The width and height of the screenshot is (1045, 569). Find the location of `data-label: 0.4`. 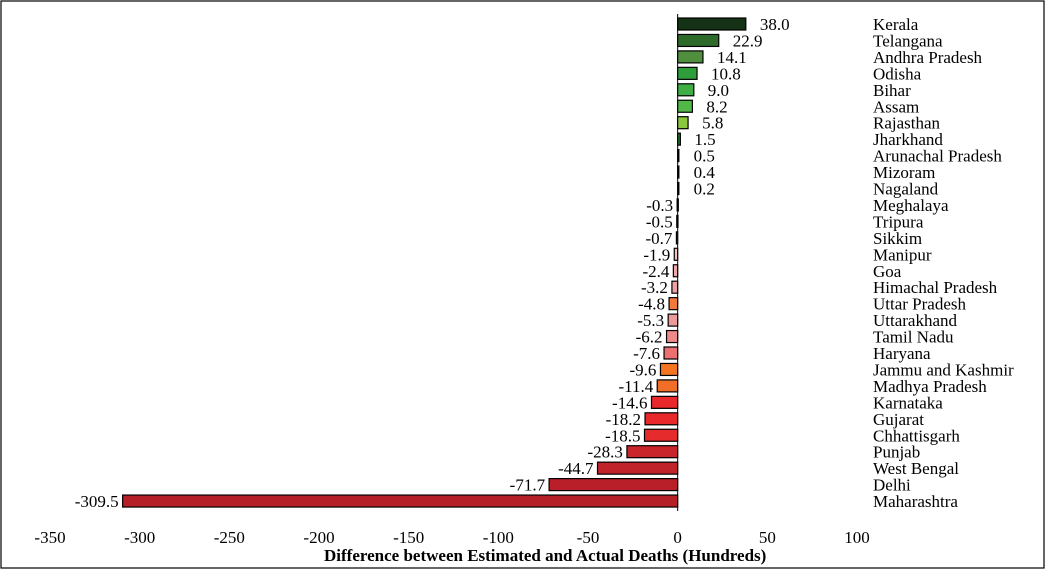

data-label: 0.4 is located at coordinates (705, 172).